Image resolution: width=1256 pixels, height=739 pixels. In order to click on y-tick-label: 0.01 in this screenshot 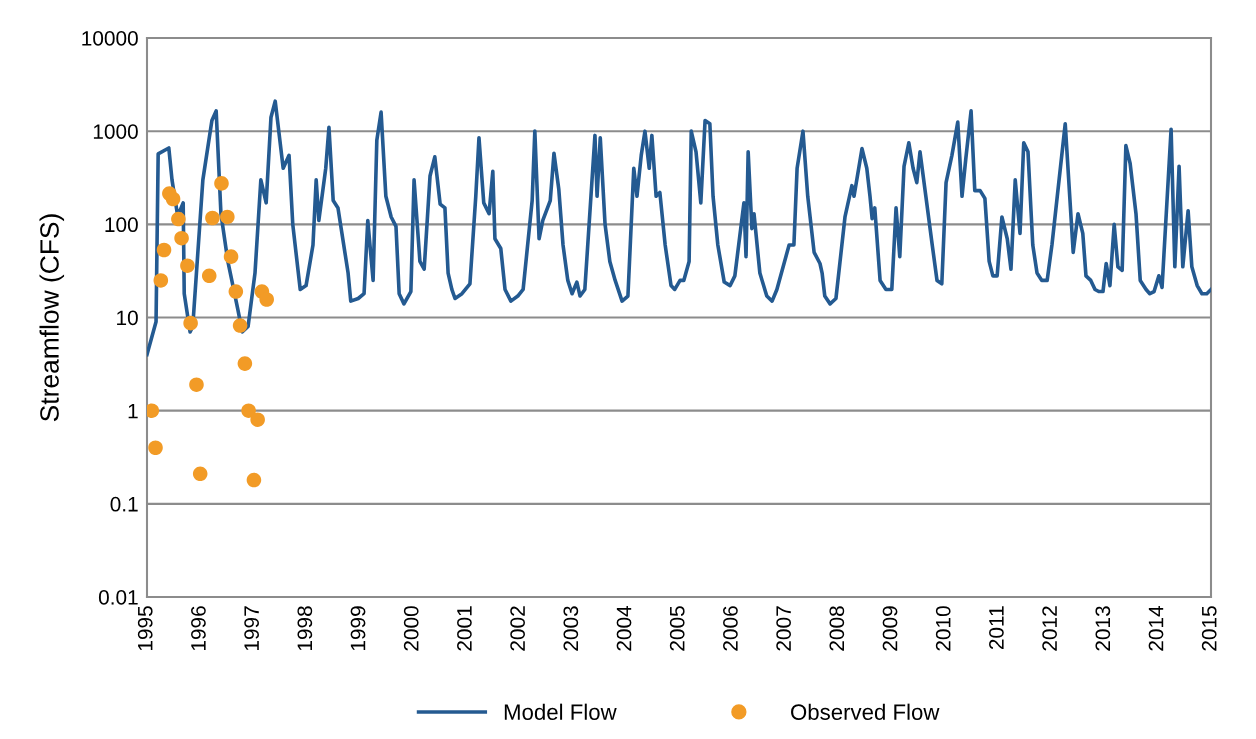, I will do `click(118, 597)`.